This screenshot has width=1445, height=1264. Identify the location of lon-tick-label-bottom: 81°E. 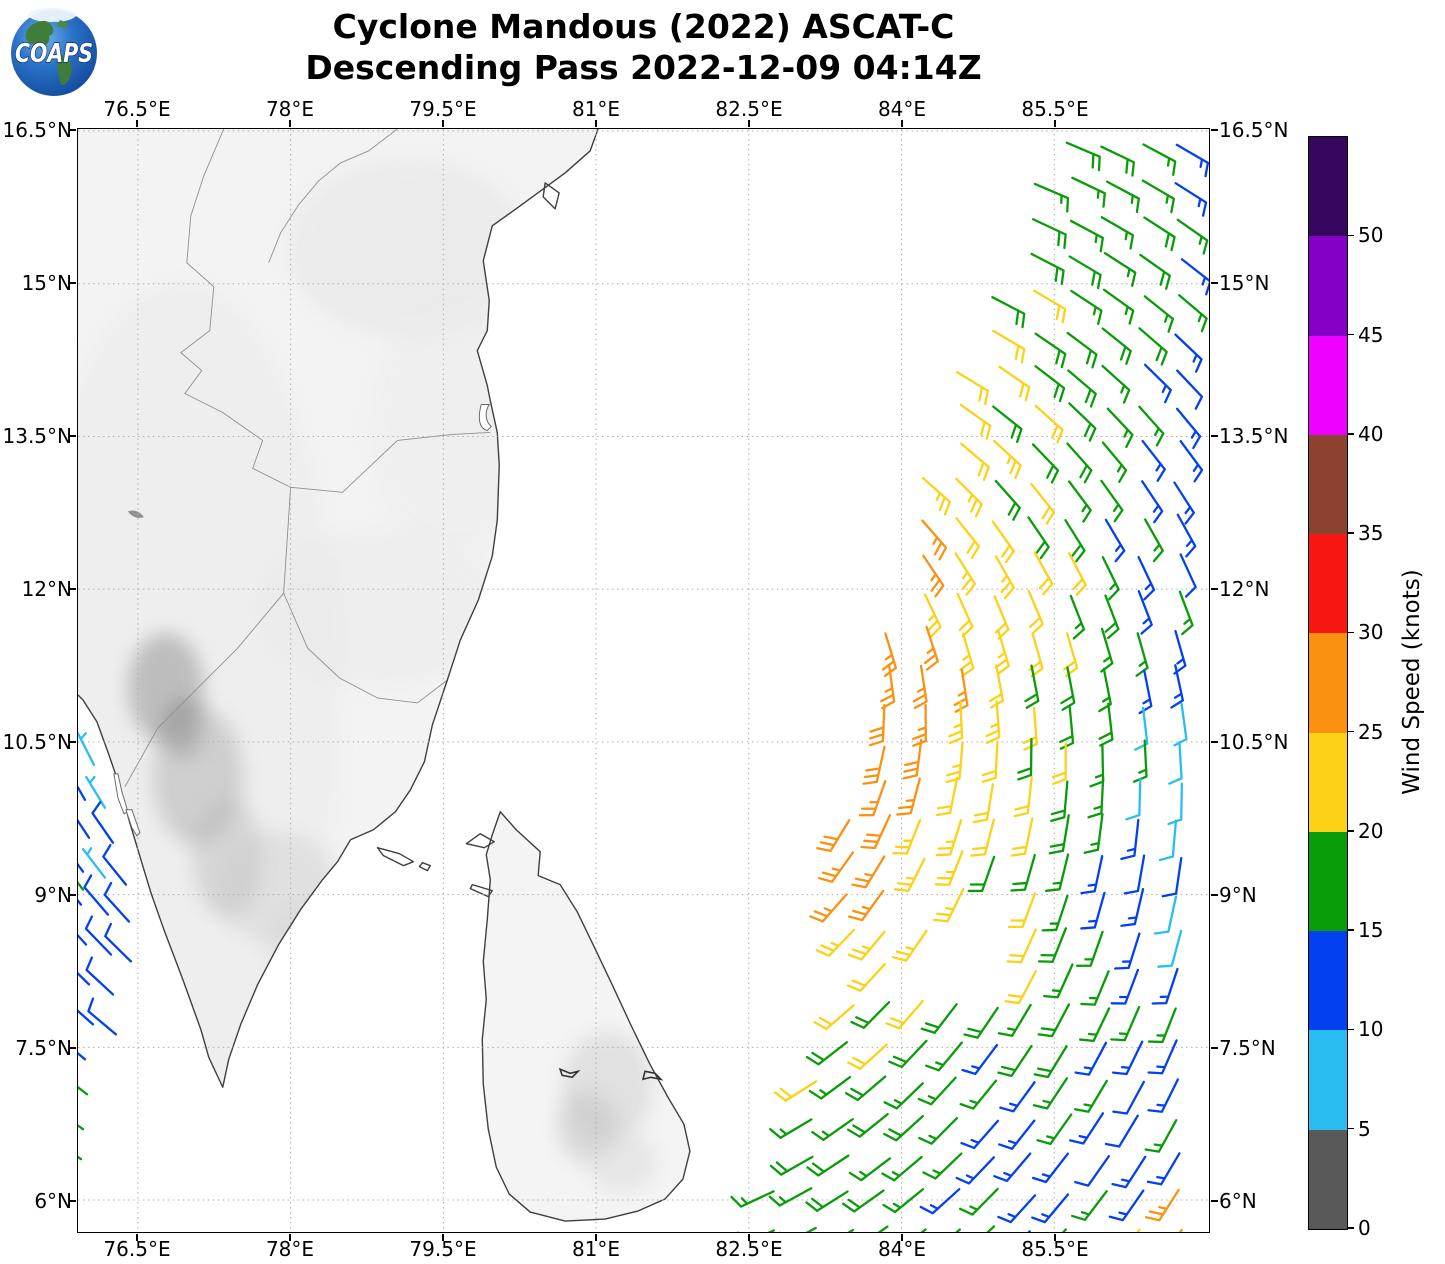
(596, 1249).